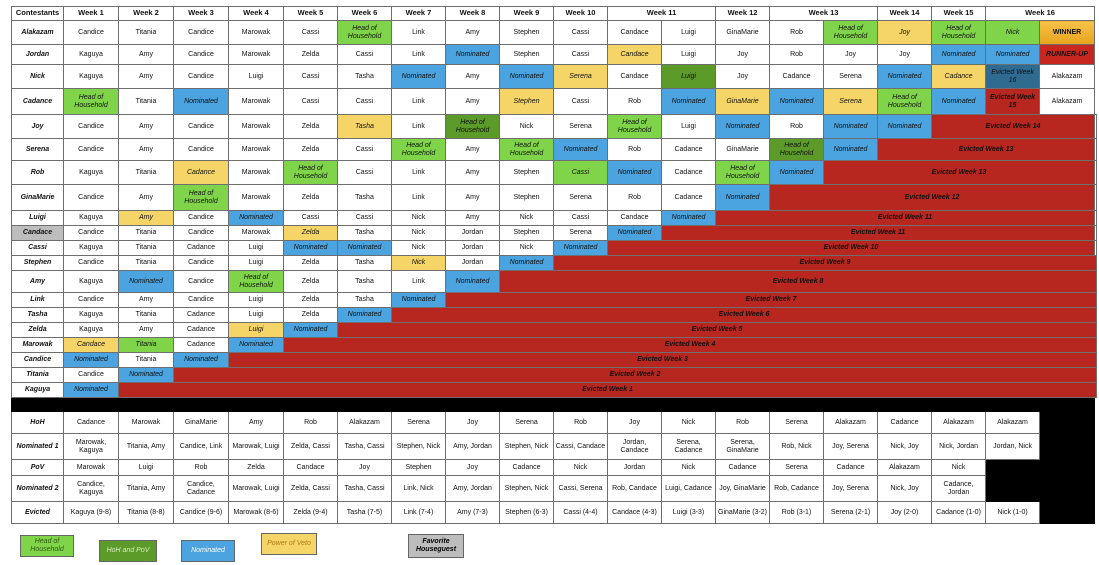  What do you see at coordinates (1040, 488) in the screenshot?
I see `blank-fill` at bounding box center [1040, 488].